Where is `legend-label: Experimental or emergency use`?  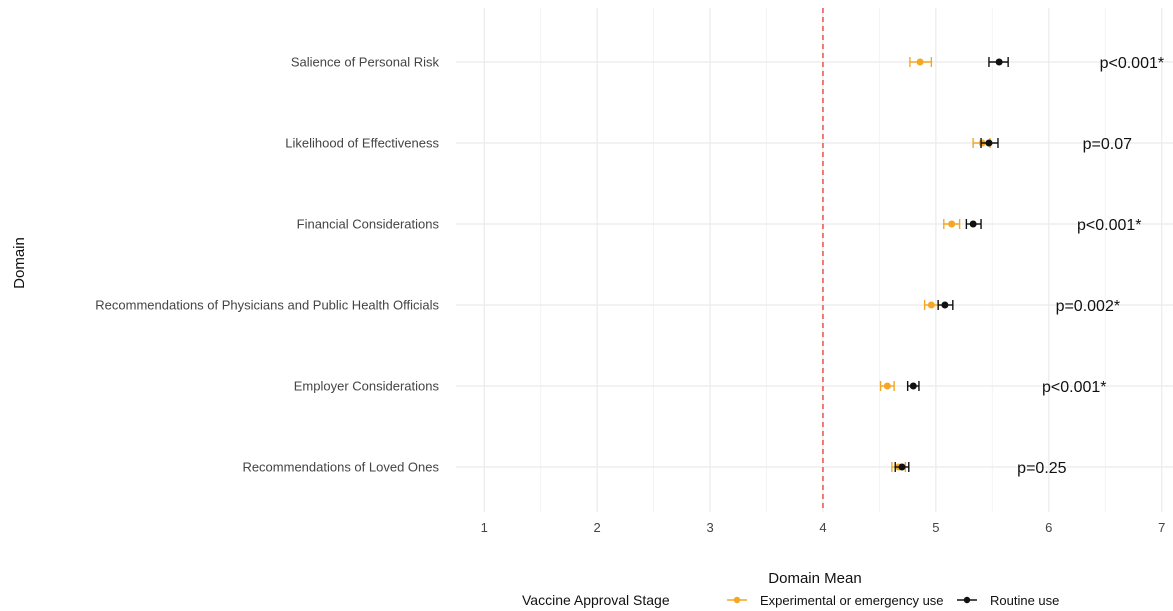
legend-label: Experimental or emergency use is located at coordinates (852, 600).